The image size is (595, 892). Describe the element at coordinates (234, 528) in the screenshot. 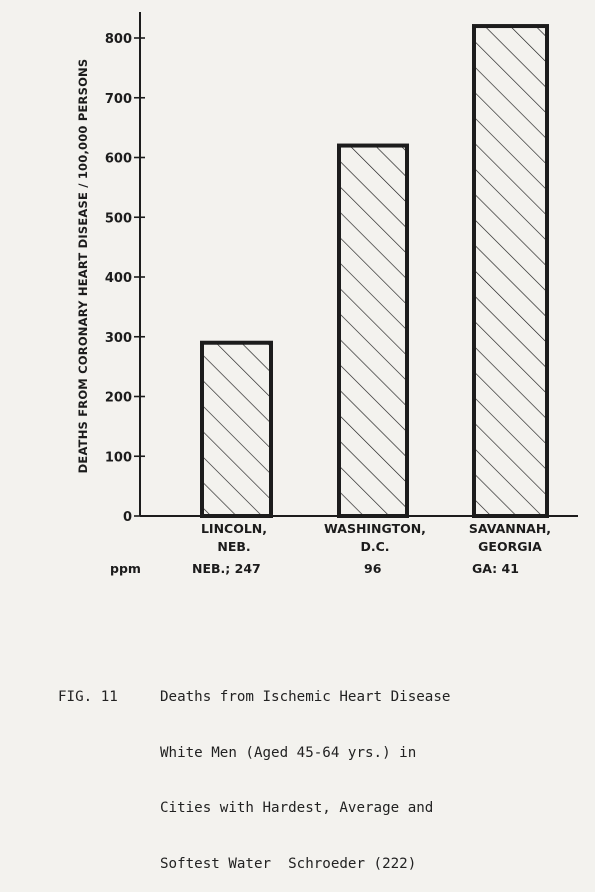

I see `category-label: LINCOLN,` at that location.